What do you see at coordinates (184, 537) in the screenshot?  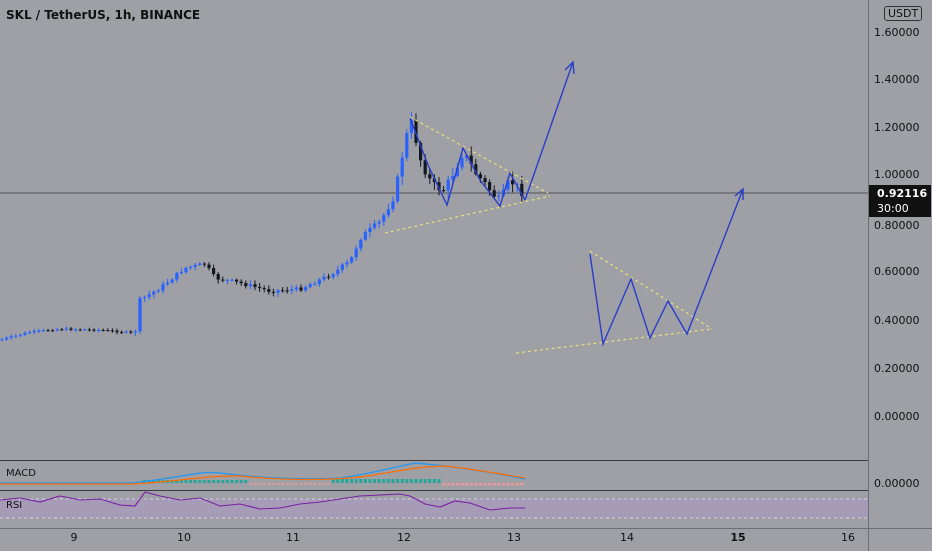 I see `time-axis-label: 10` at bounding box center [184, 537].